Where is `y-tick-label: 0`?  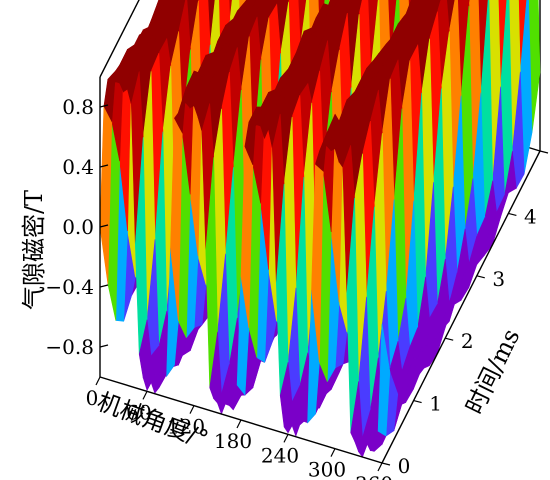 y-tick-label: 0 is located at coordinates (404, 466).